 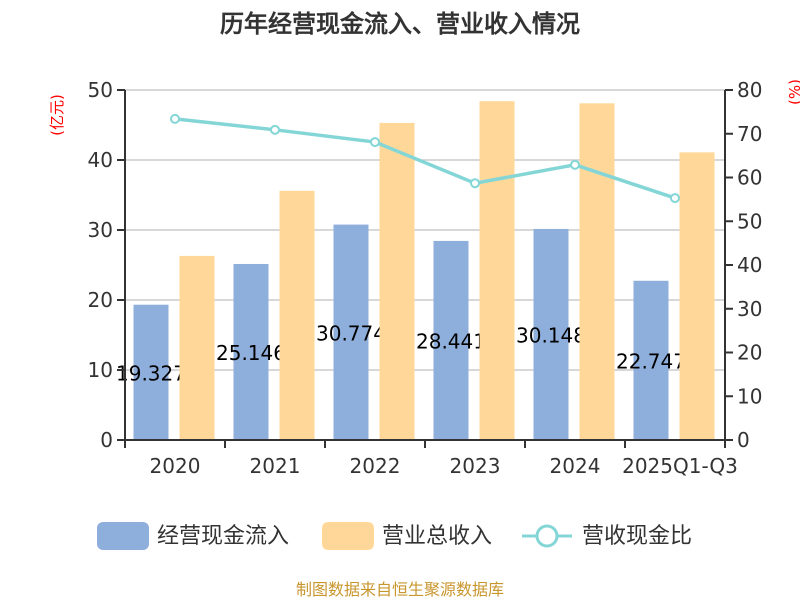 I want to click on chart-title: 历年经营现金流入、营业收入情况, so click(x=400, y=24).